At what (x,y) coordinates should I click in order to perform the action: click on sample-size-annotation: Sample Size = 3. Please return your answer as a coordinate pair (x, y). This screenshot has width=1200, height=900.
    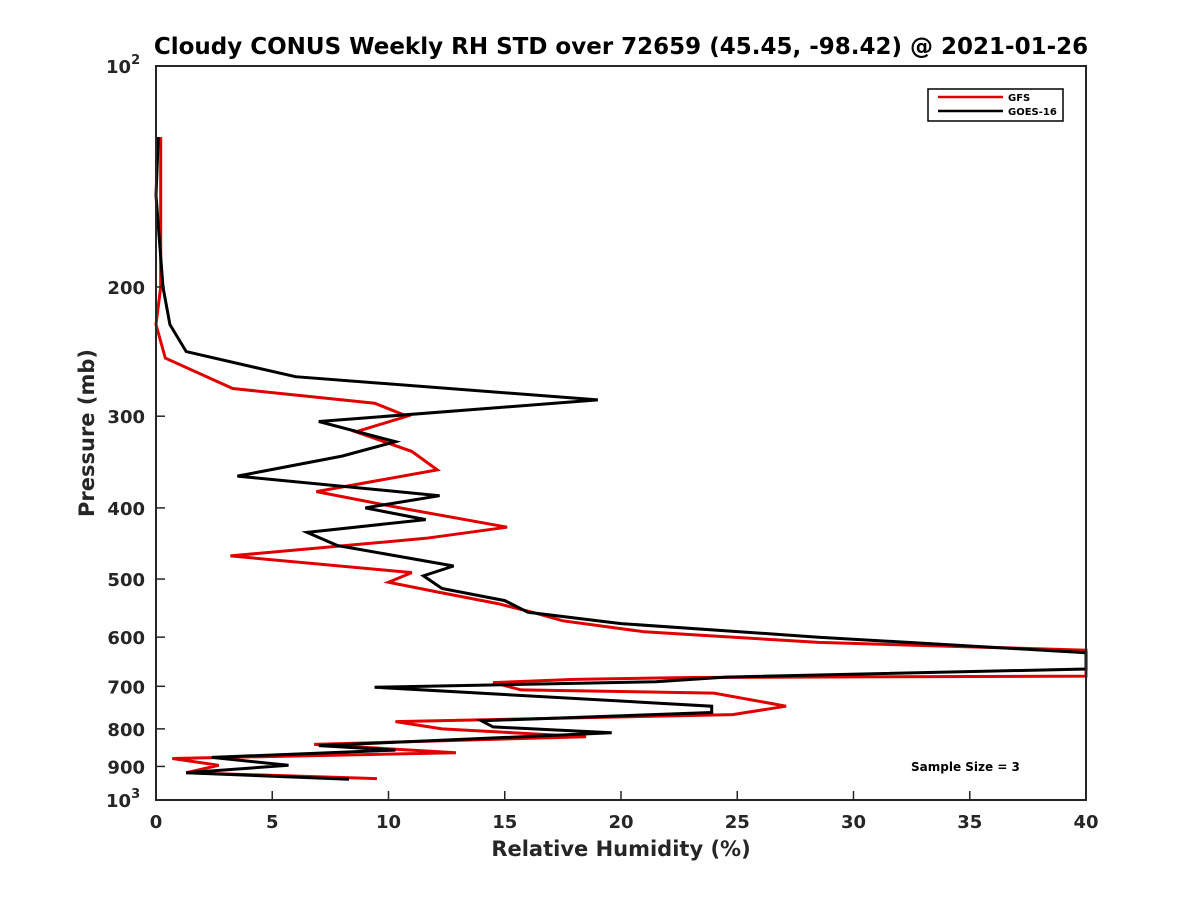
    Looking at the image, I should click on (965, 767).